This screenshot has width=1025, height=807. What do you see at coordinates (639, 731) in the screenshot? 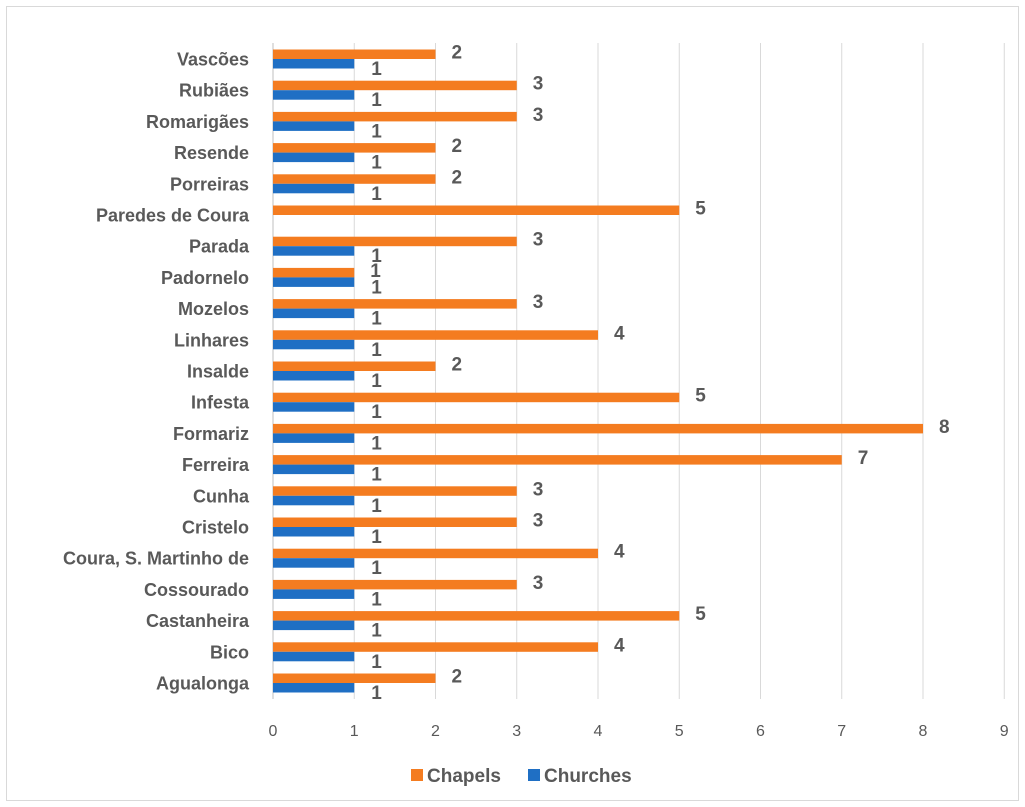
I see `x-tick-labels: 0 1 2 3 4 5 6 7 8 9` at bounding box center [639, 731].